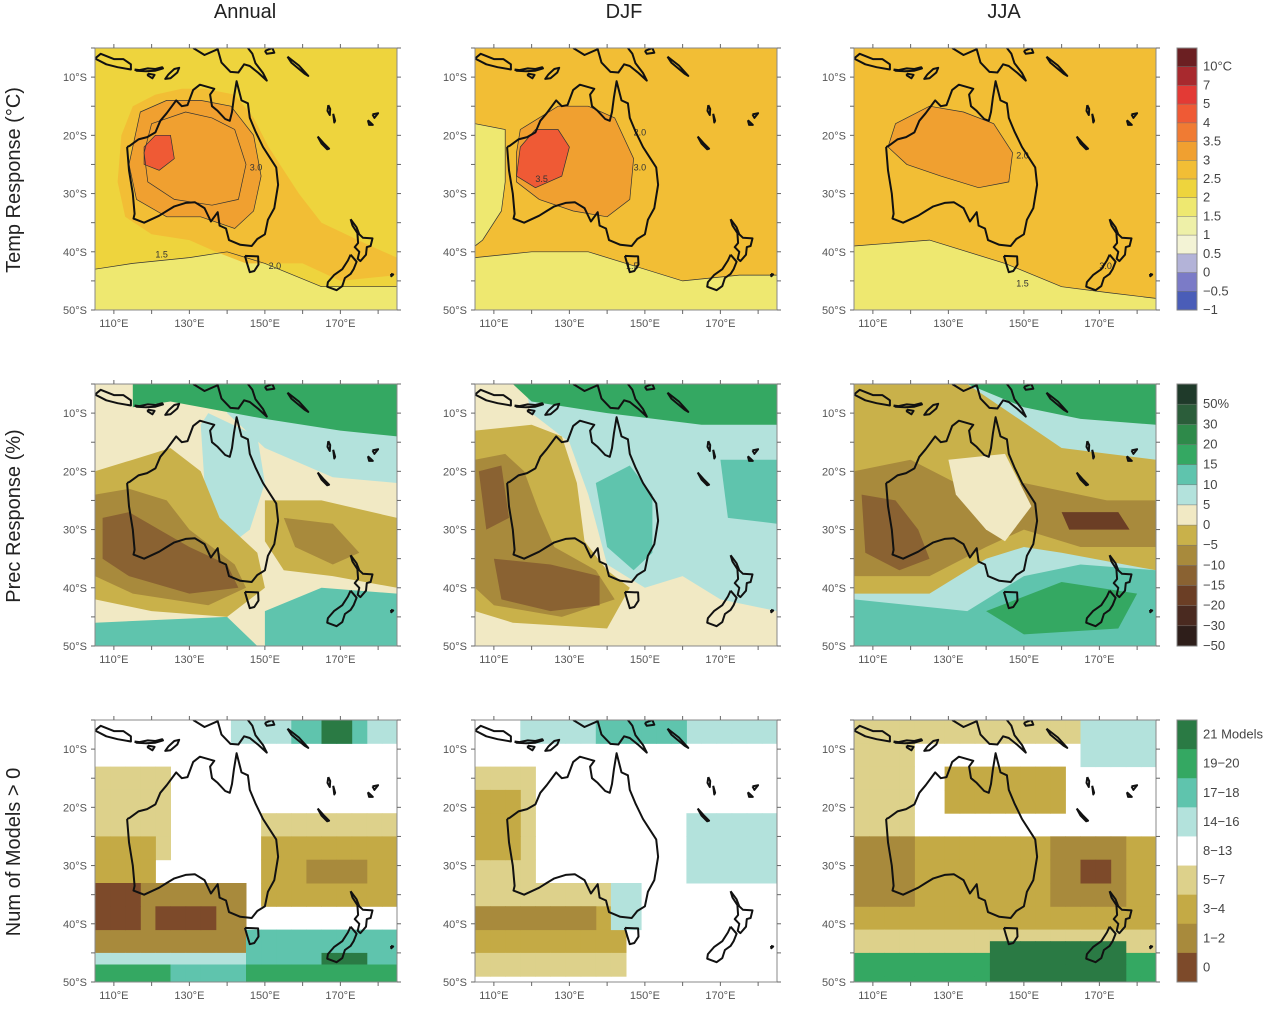 This screenshot has height=1009, width=1280. Describe the element at coordinates (245, 12) in the screenshot. I see `column-title-annual: Annual` at that location.